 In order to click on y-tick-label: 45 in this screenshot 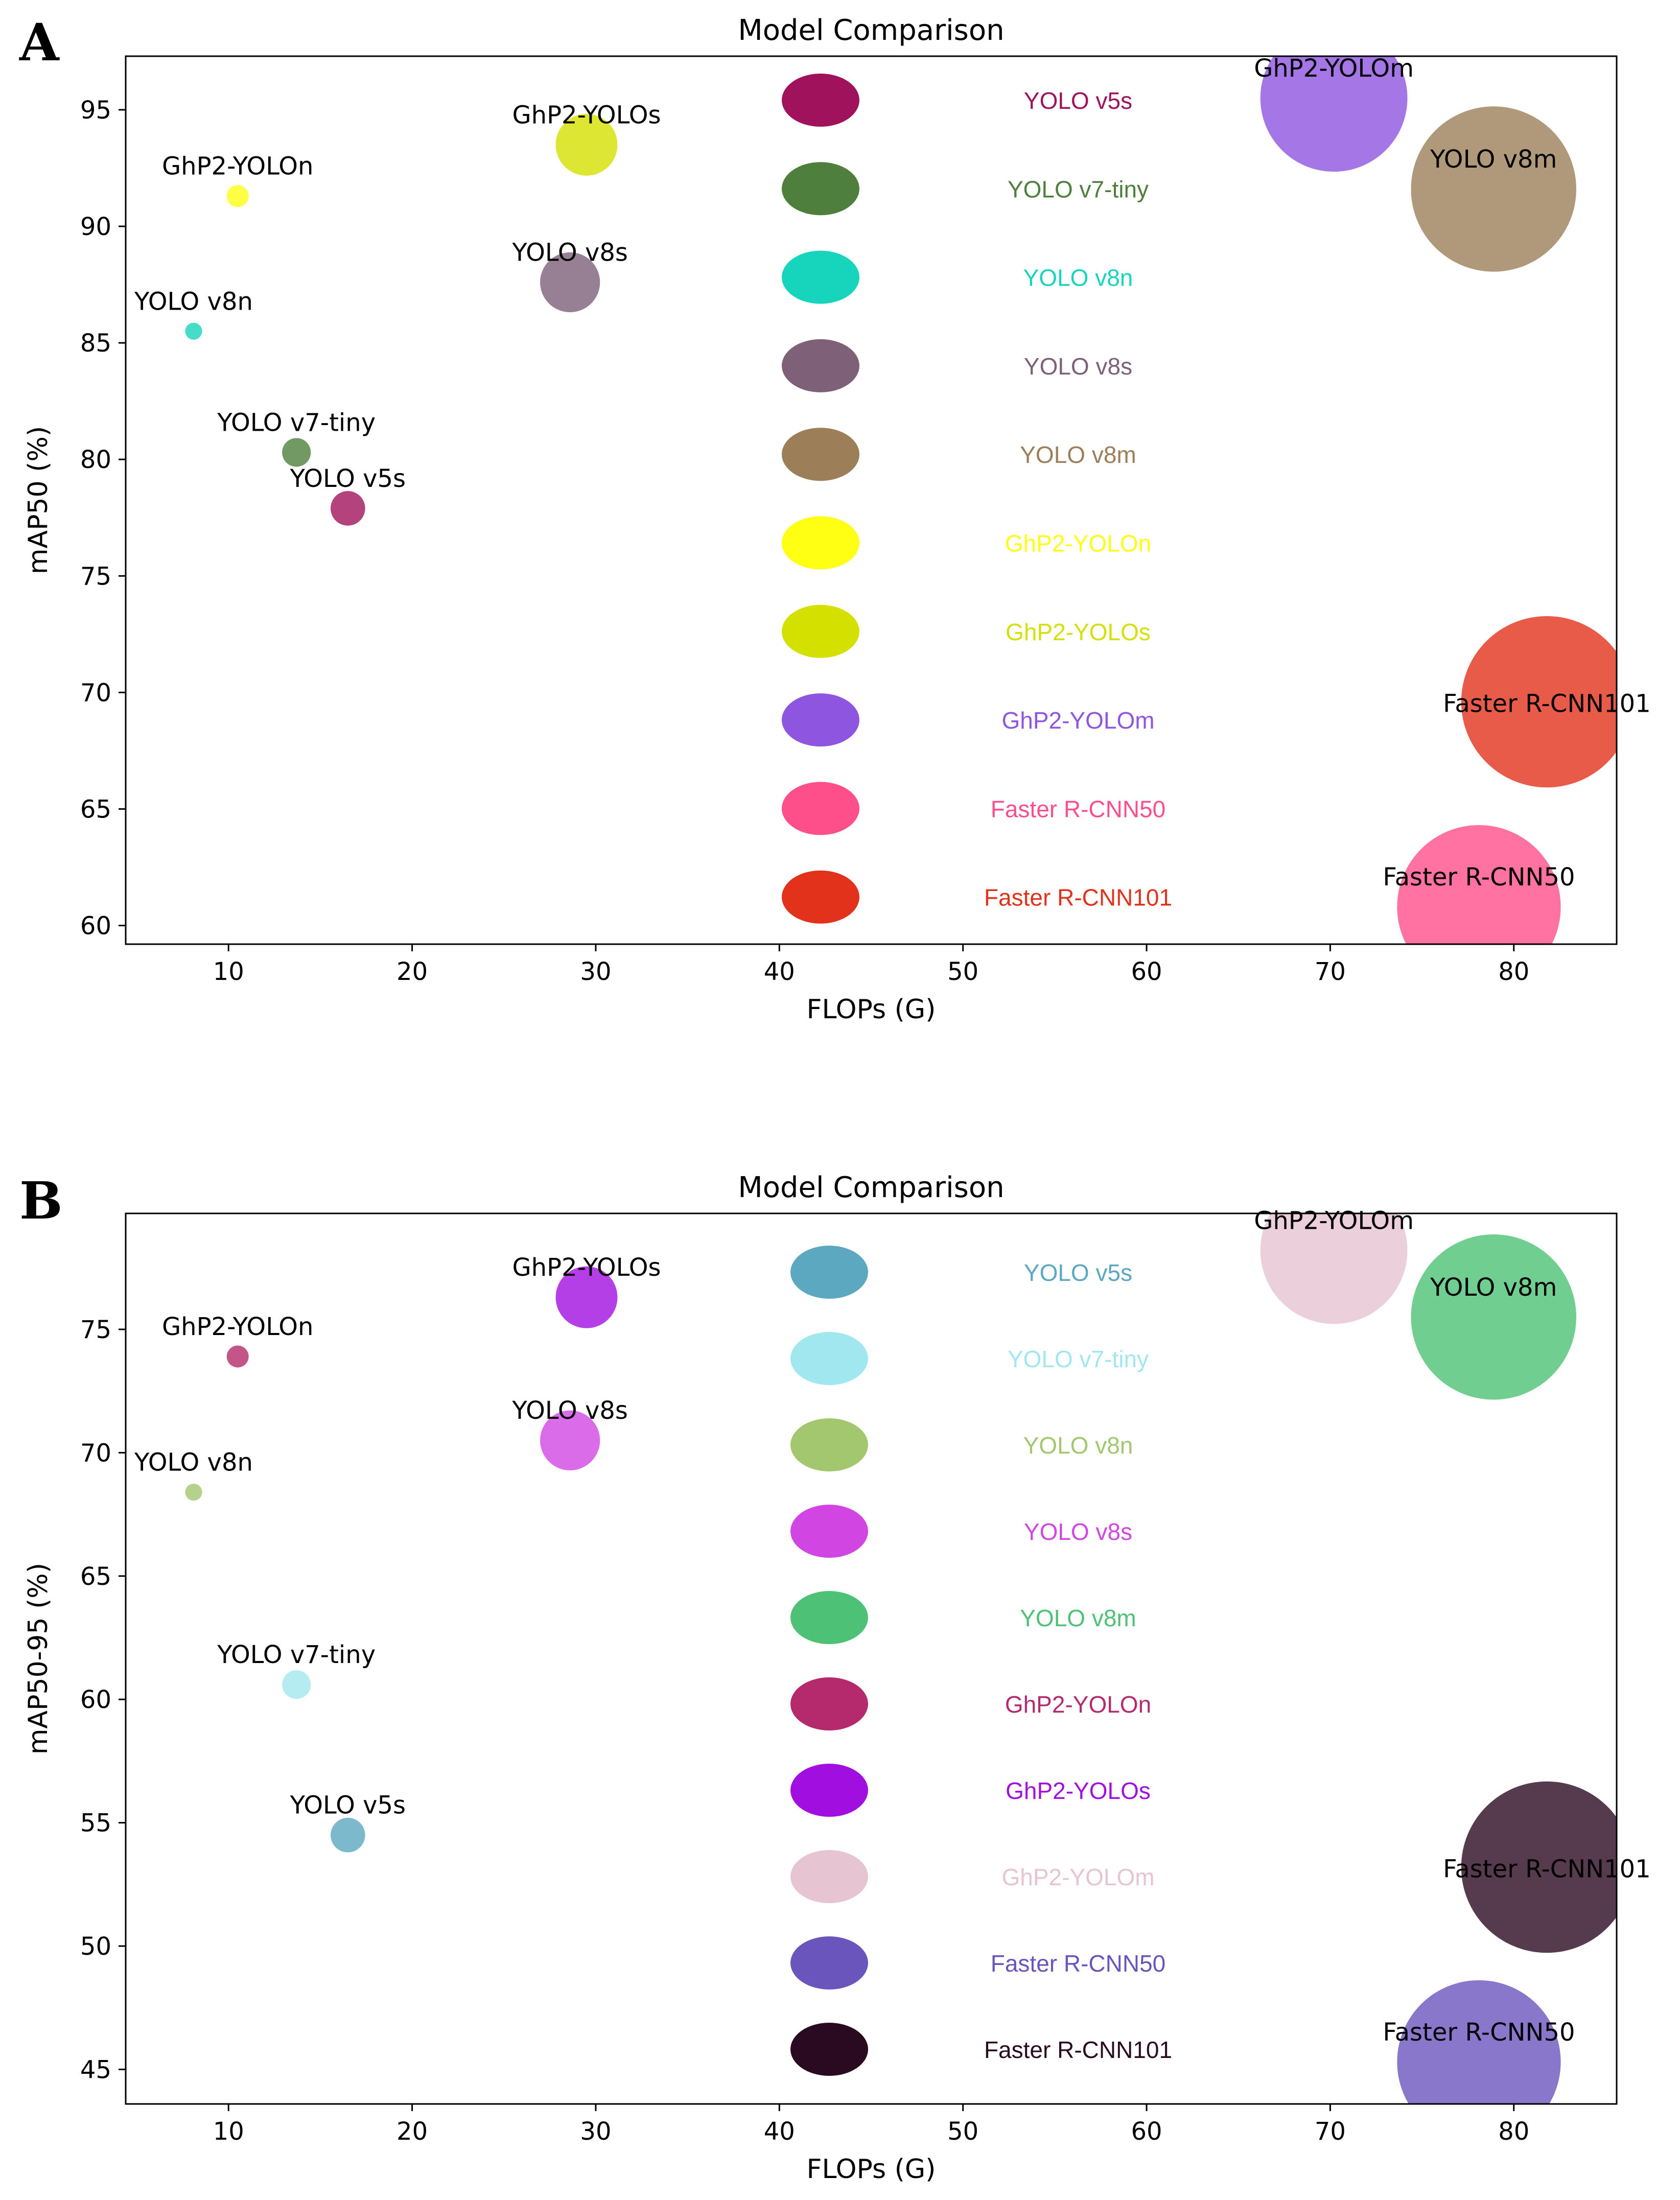, I will do `click(95, 2069)`.